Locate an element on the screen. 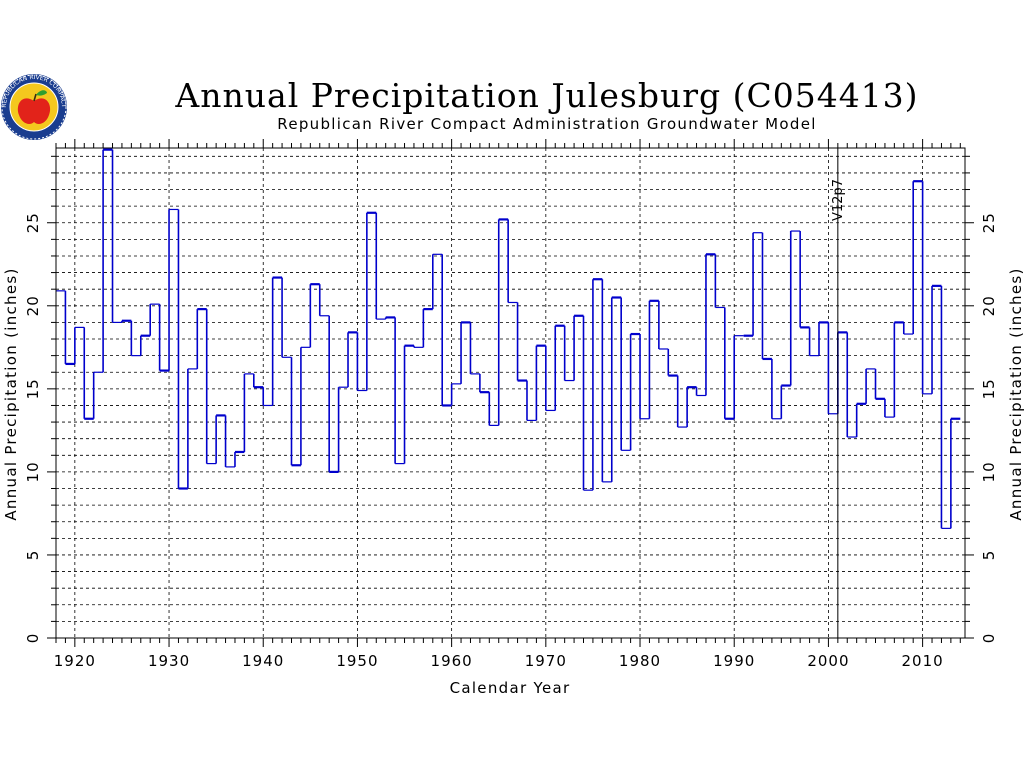  y-tick-label-right: 10 is located at coordinates (989, 471).